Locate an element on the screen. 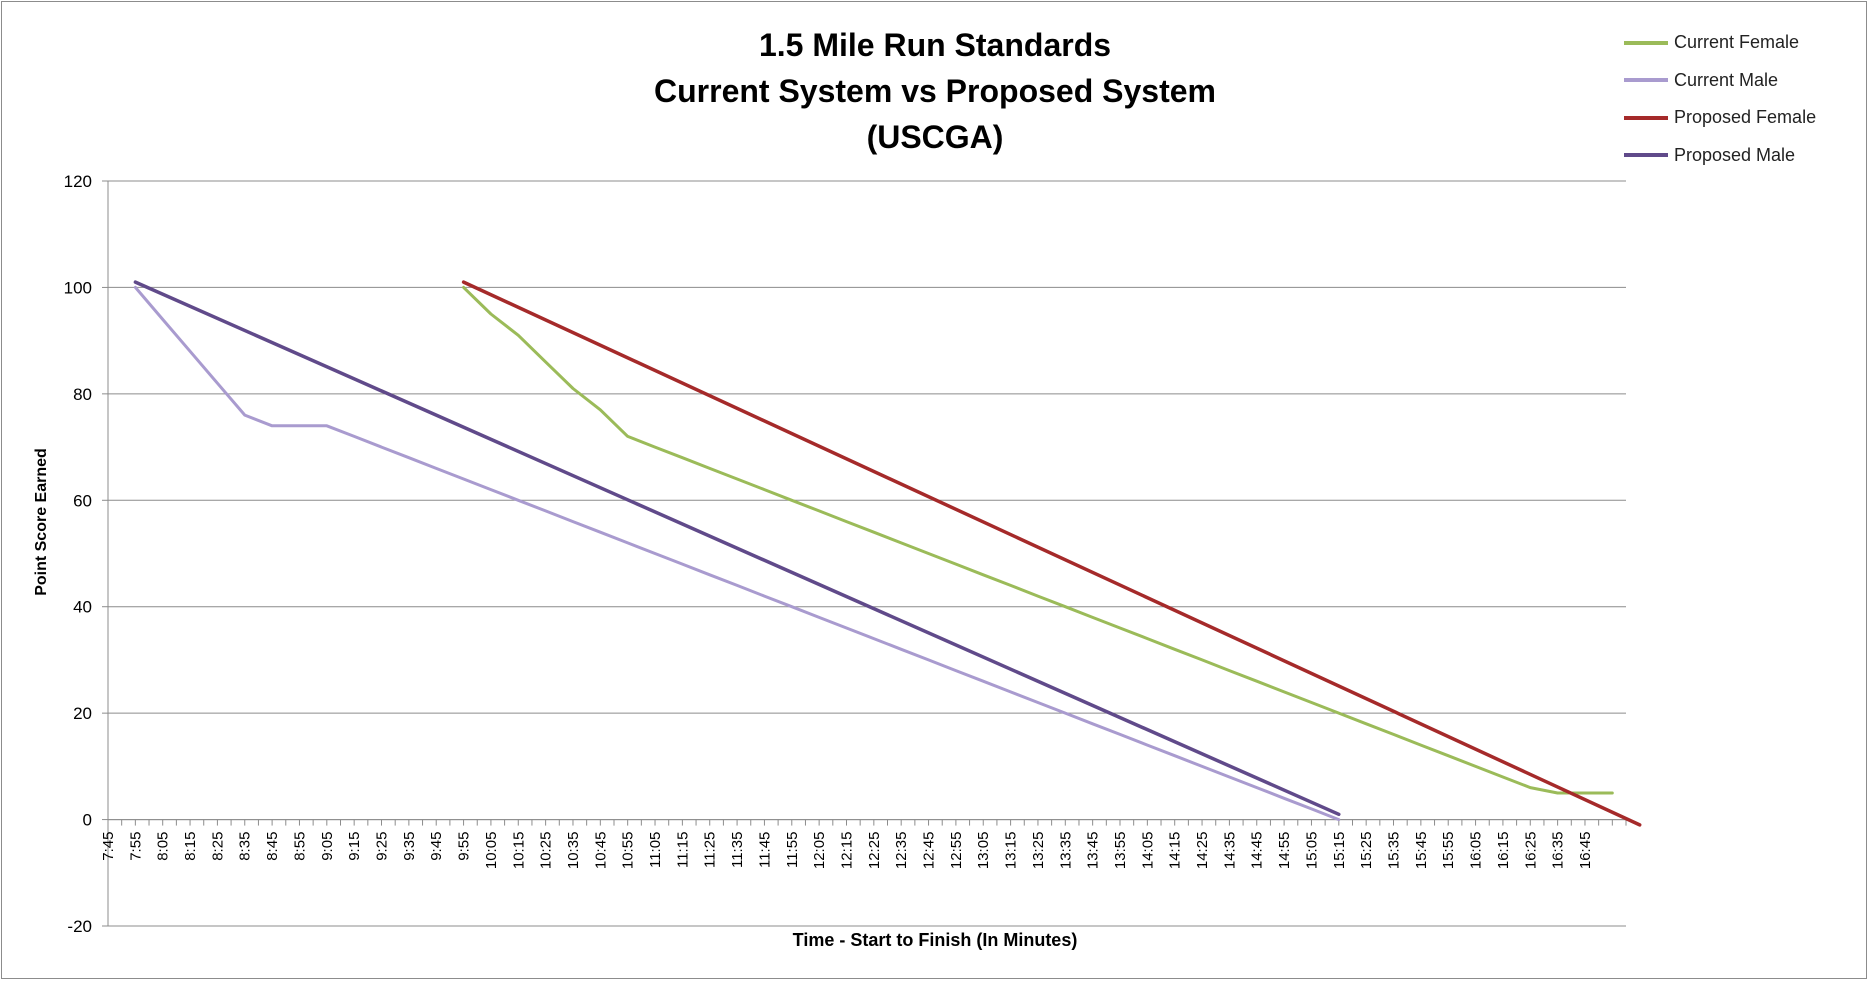 The image size is (1870, 982). x-tick-label-16-45: 16:45 is located at coordinates (1585, 851).